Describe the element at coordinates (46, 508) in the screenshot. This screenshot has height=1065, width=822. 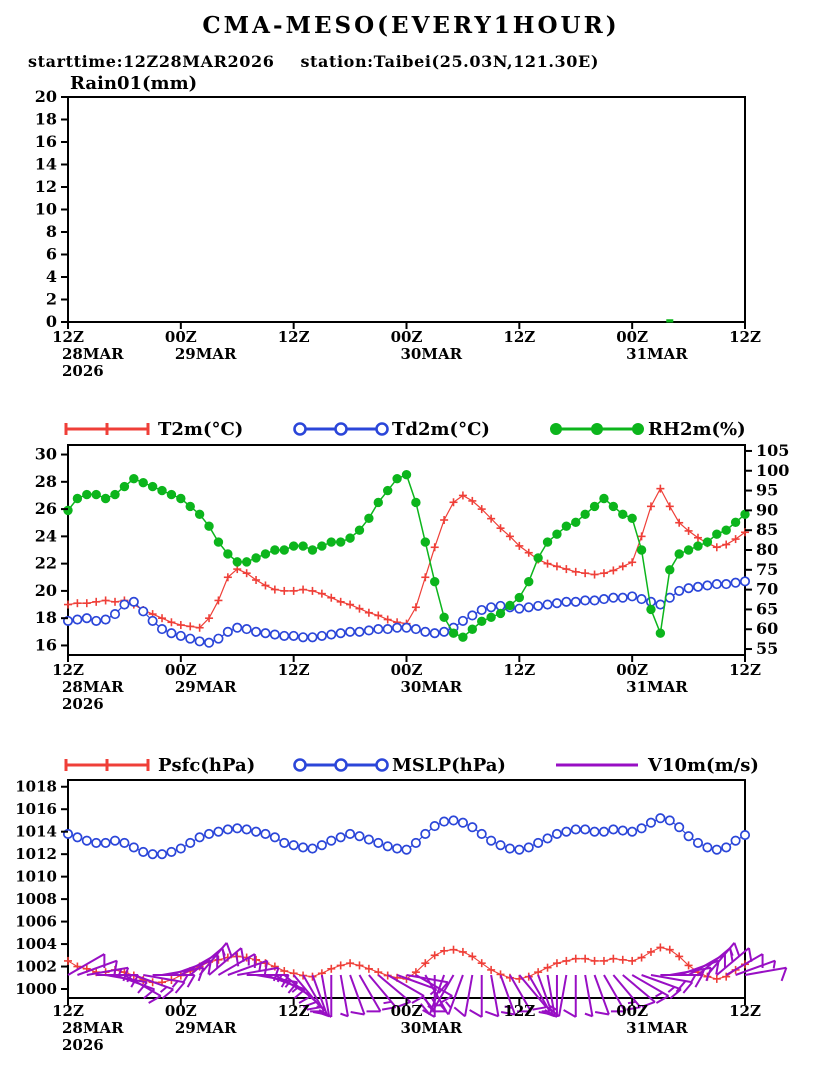
I see `y-tick-label: 26` at that location.